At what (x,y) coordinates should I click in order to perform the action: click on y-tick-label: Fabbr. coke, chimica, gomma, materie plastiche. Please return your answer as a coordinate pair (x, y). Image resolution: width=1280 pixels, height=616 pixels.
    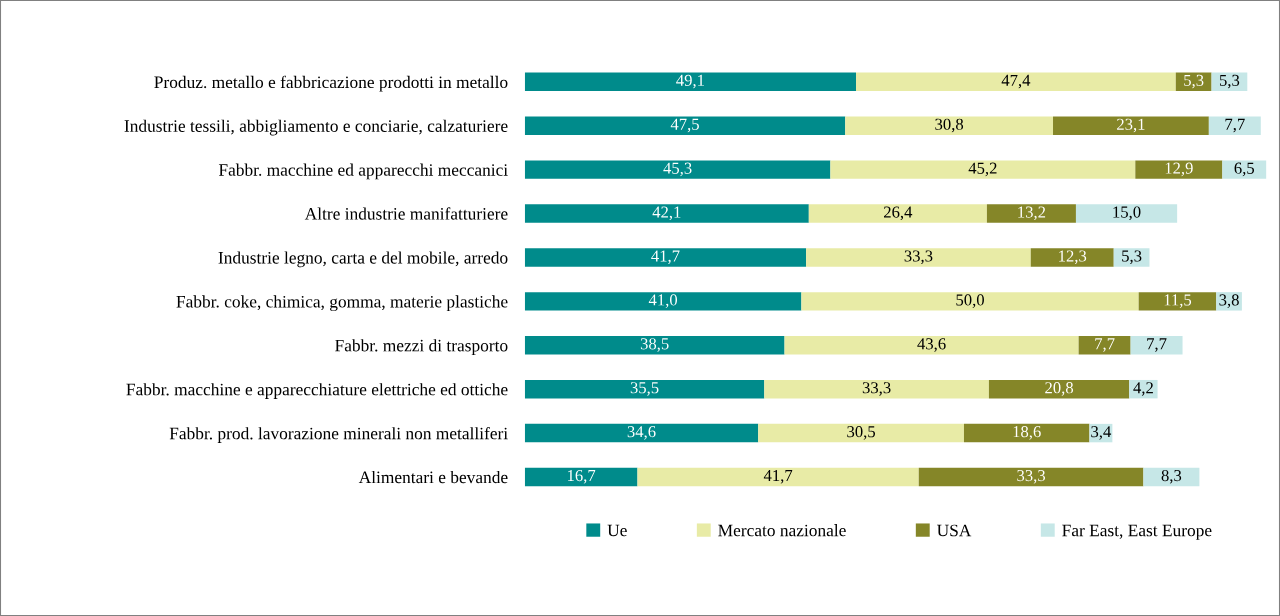
    Looking at the image, I should click on (342, 303).